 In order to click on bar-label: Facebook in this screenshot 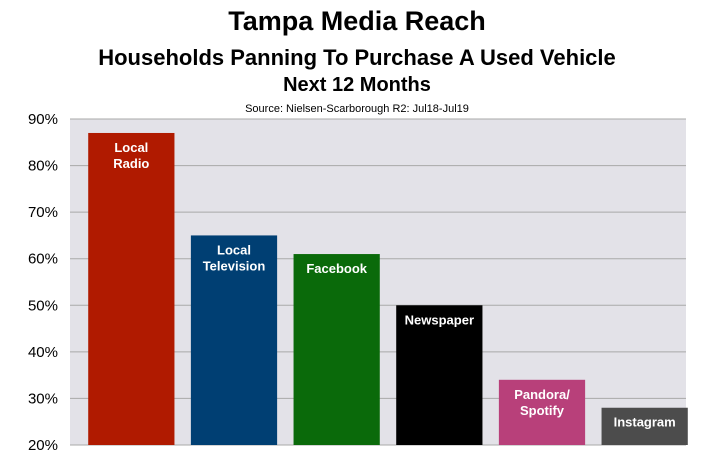, I will do `click(336, 268)`.